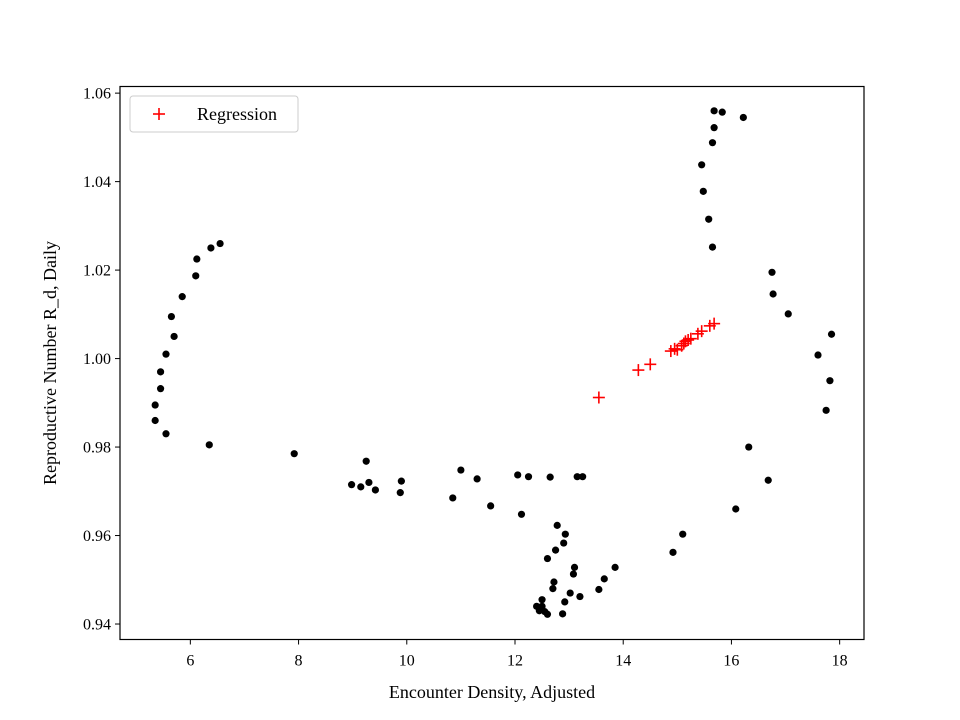 The image size is (960, 720). What do you see at coordinates (840, 661) in the screenshot?
I see `x-tick-label: 18` at bounding box center [840, 661].